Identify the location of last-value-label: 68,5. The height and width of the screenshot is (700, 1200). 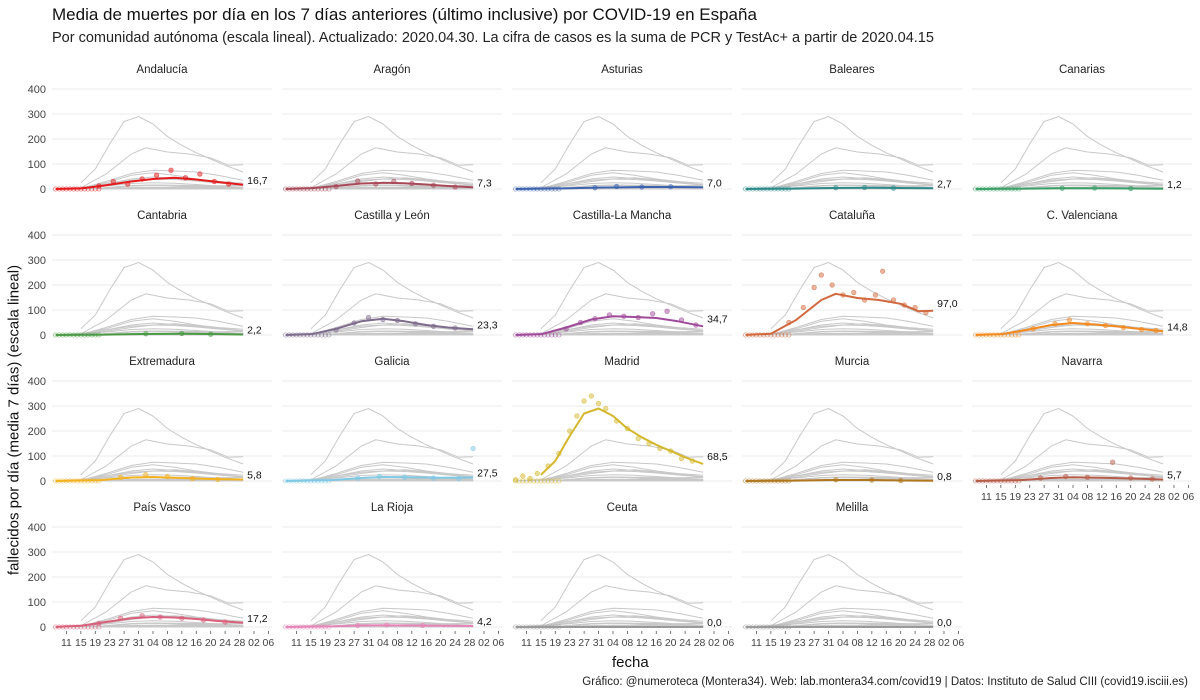
(717, 457).